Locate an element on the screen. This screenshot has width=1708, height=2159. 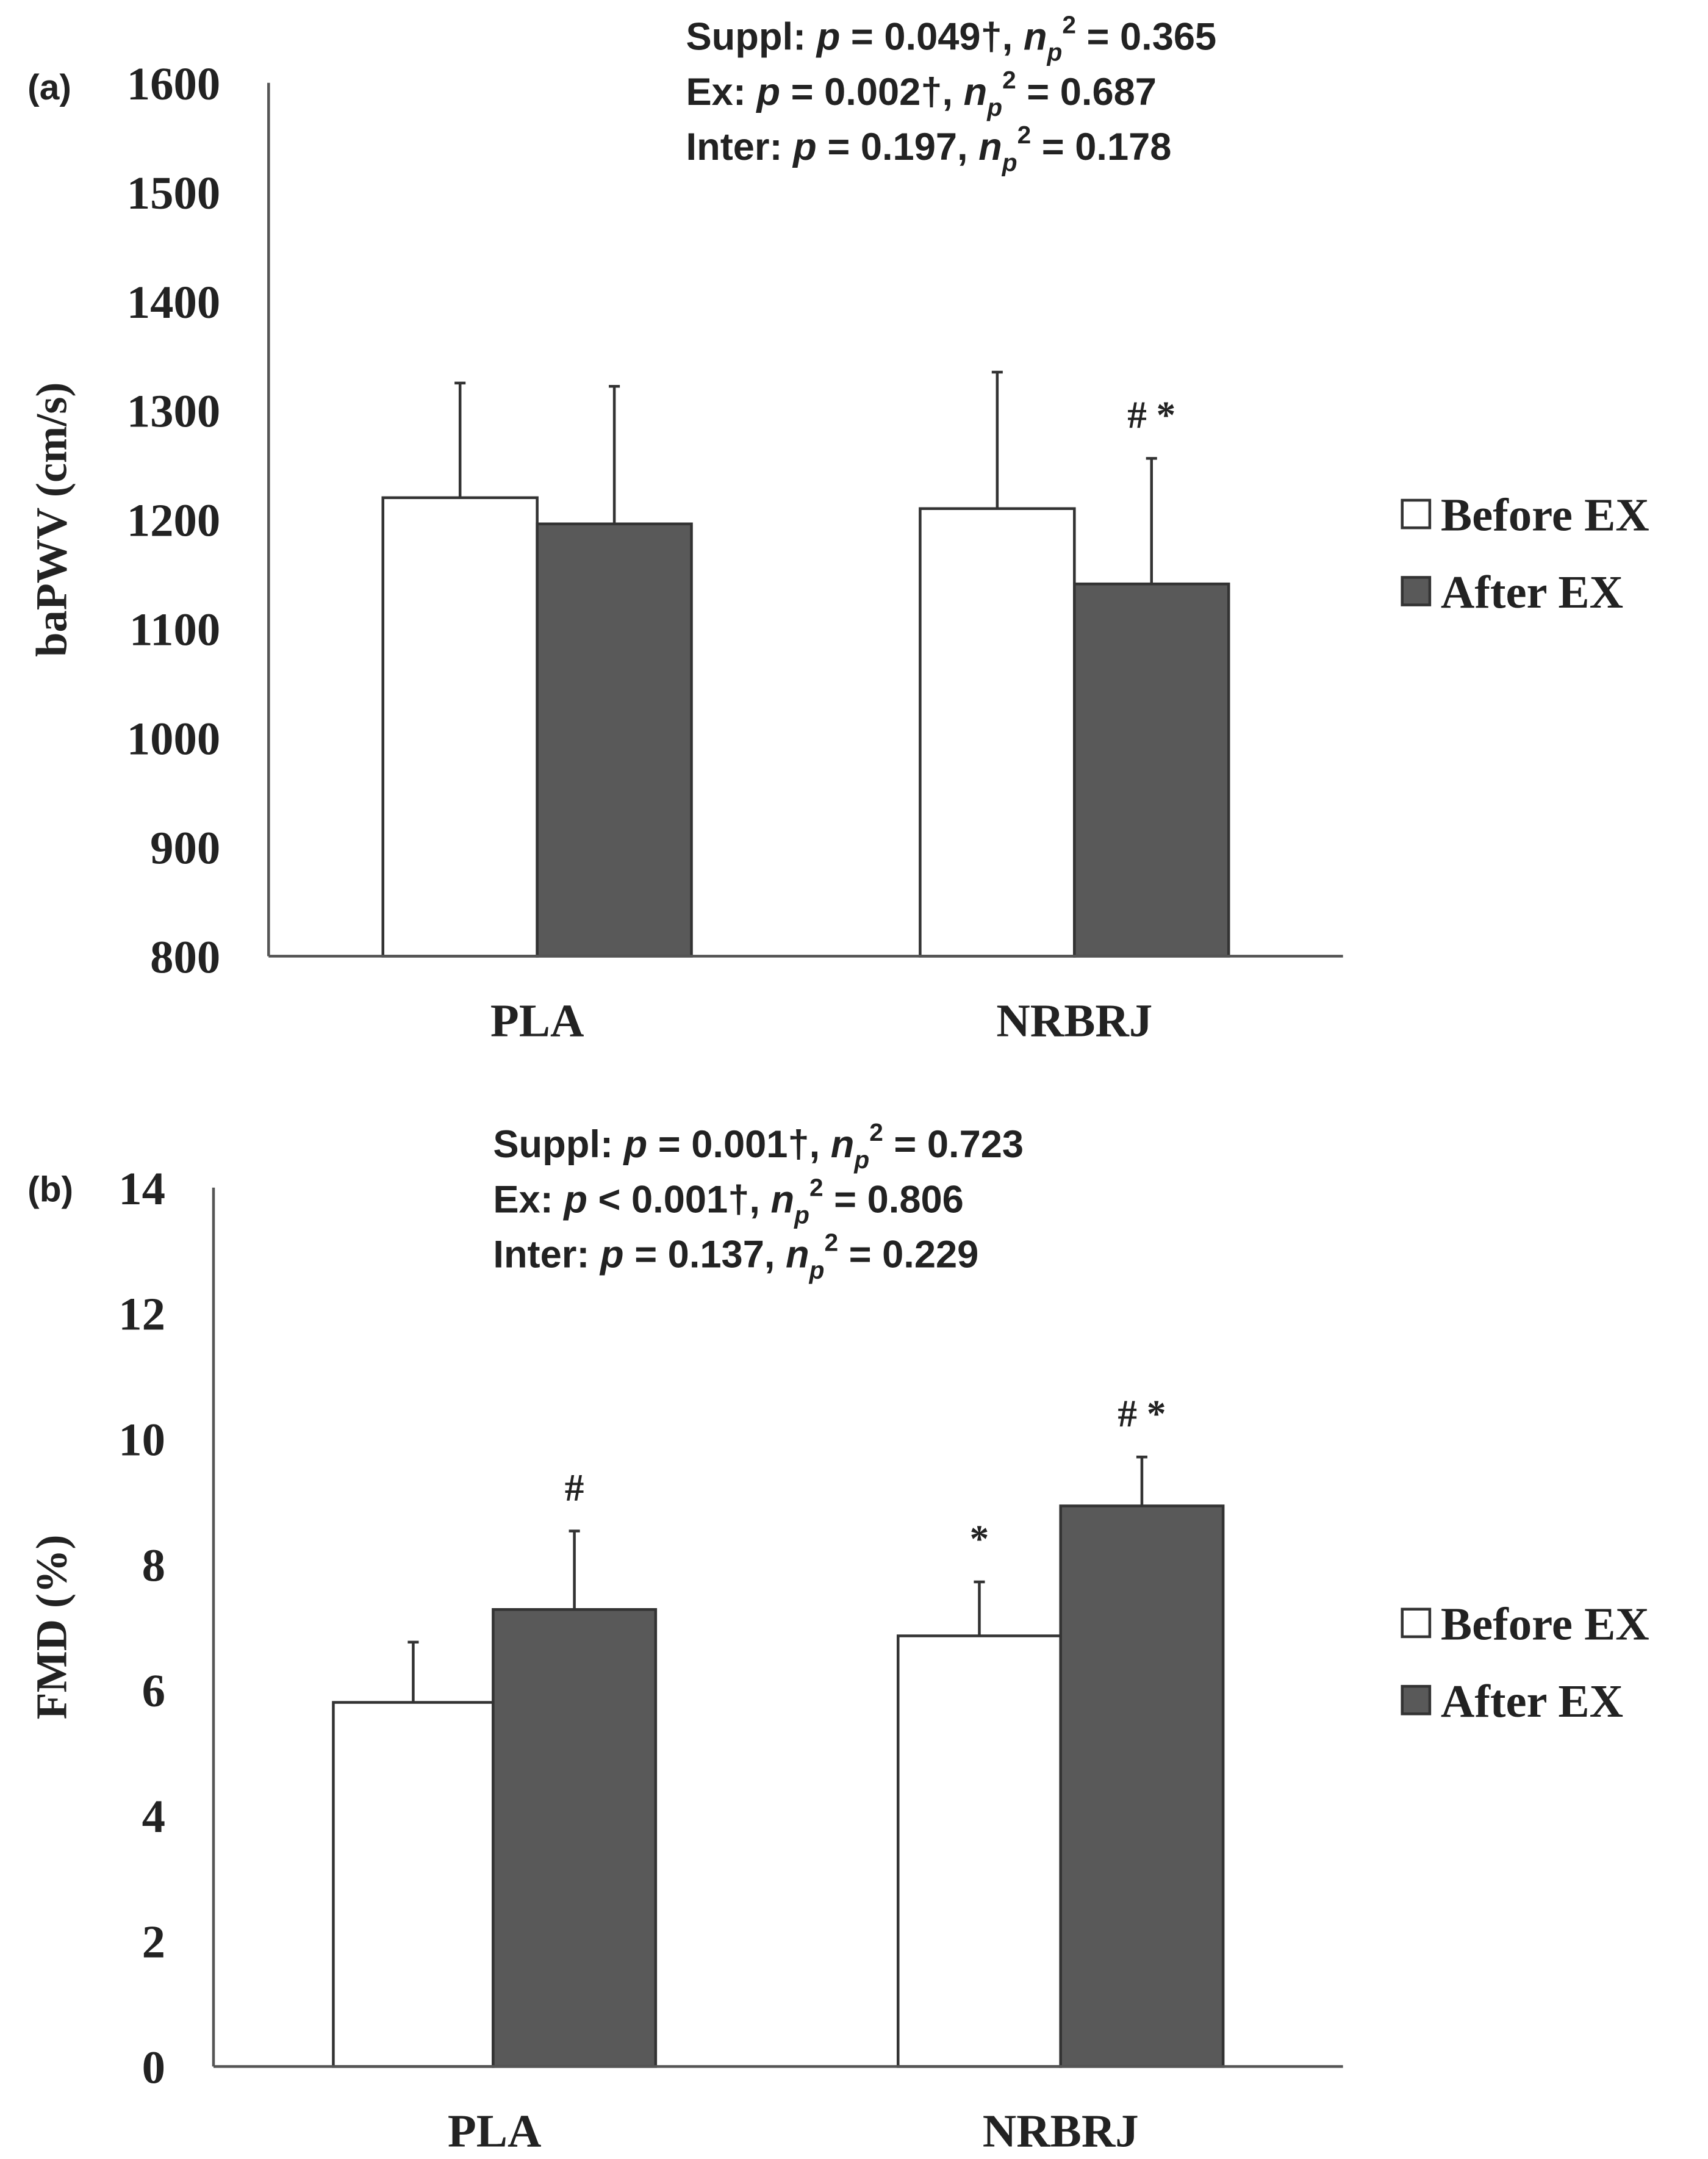
y-tick-label: 1200 is located at coordinates (174, 521).